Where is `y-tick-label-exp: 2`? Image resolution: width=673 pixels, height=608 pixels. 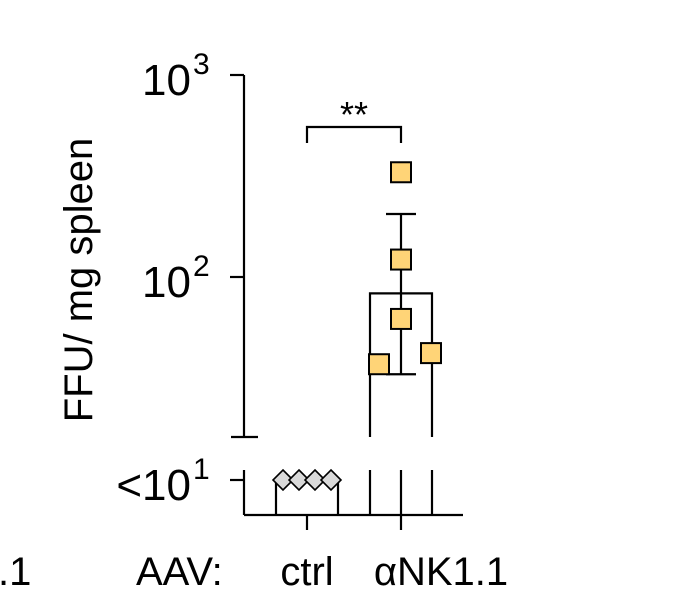
y-tick-label-exp: 2 is located at coordinates (201, 266).